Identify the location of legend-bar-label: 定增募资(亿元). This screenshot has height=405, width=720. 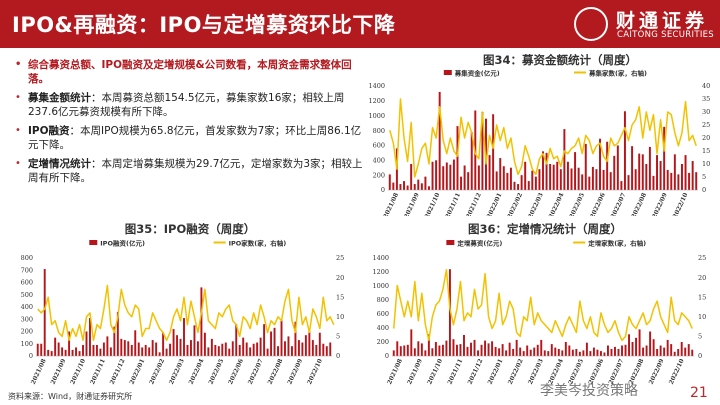
(479, 243).